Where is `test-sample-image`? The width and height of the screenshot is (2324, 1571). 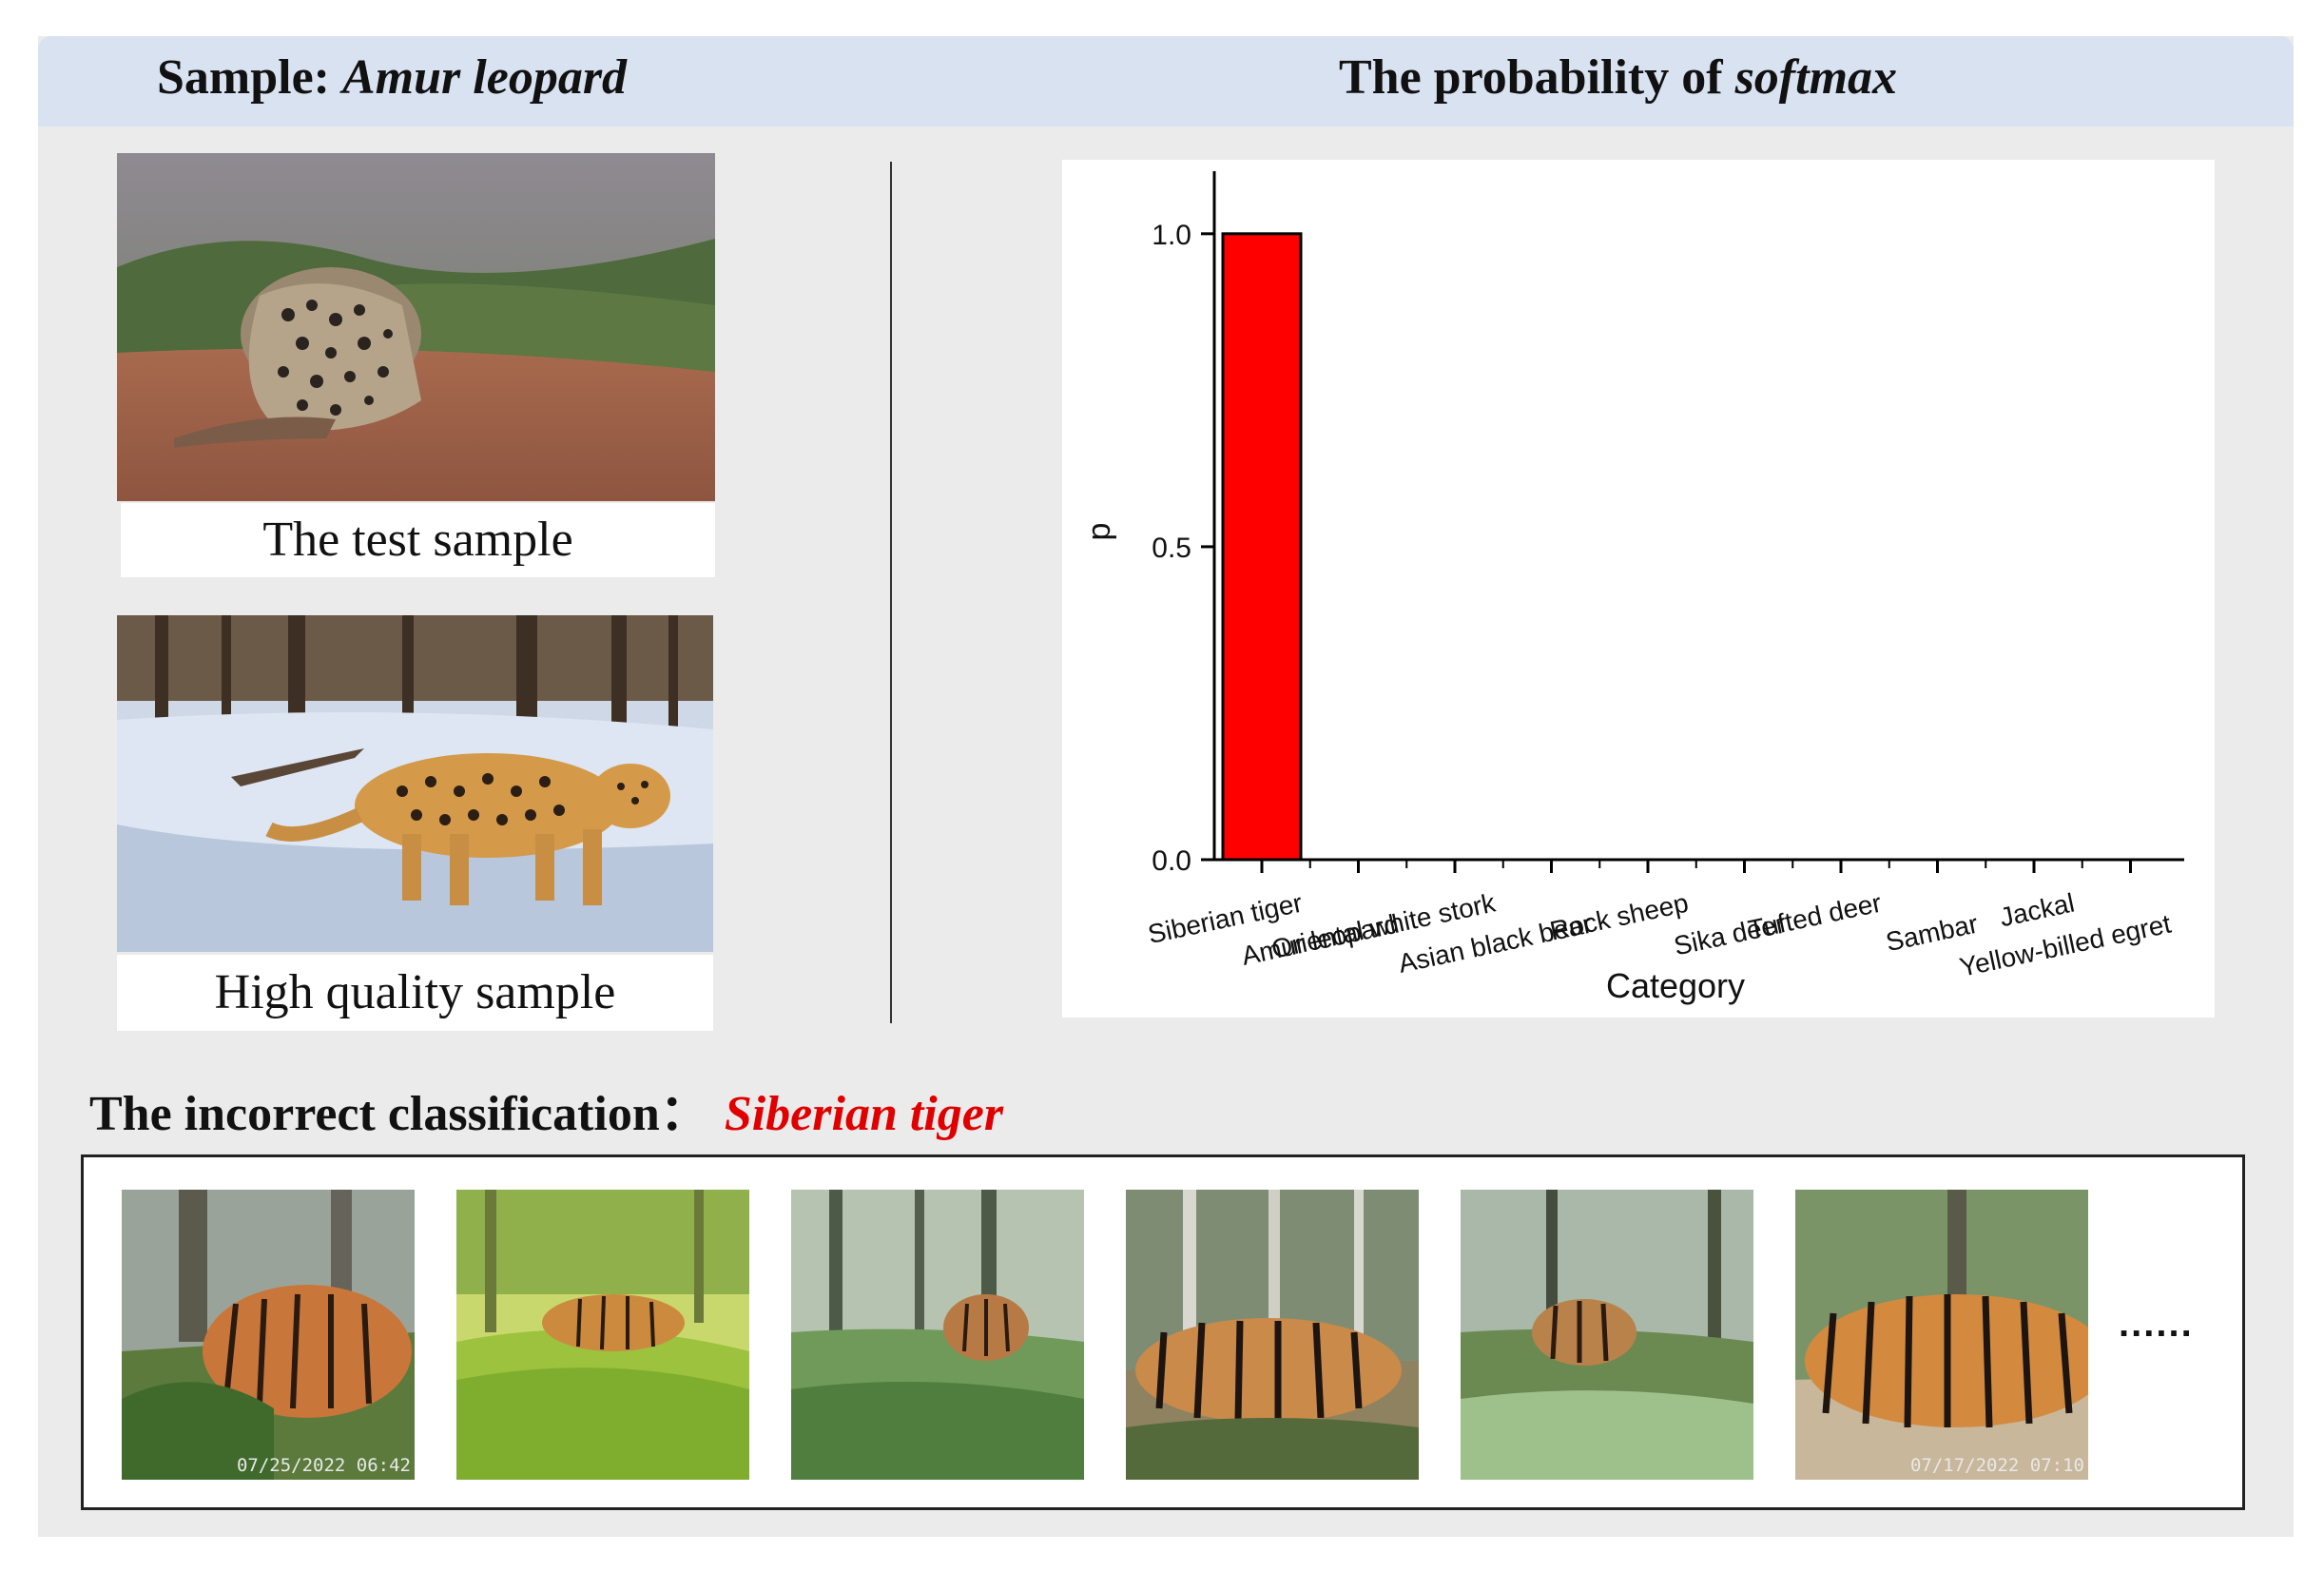 test-sample-image is located at coordinates (416, 327).